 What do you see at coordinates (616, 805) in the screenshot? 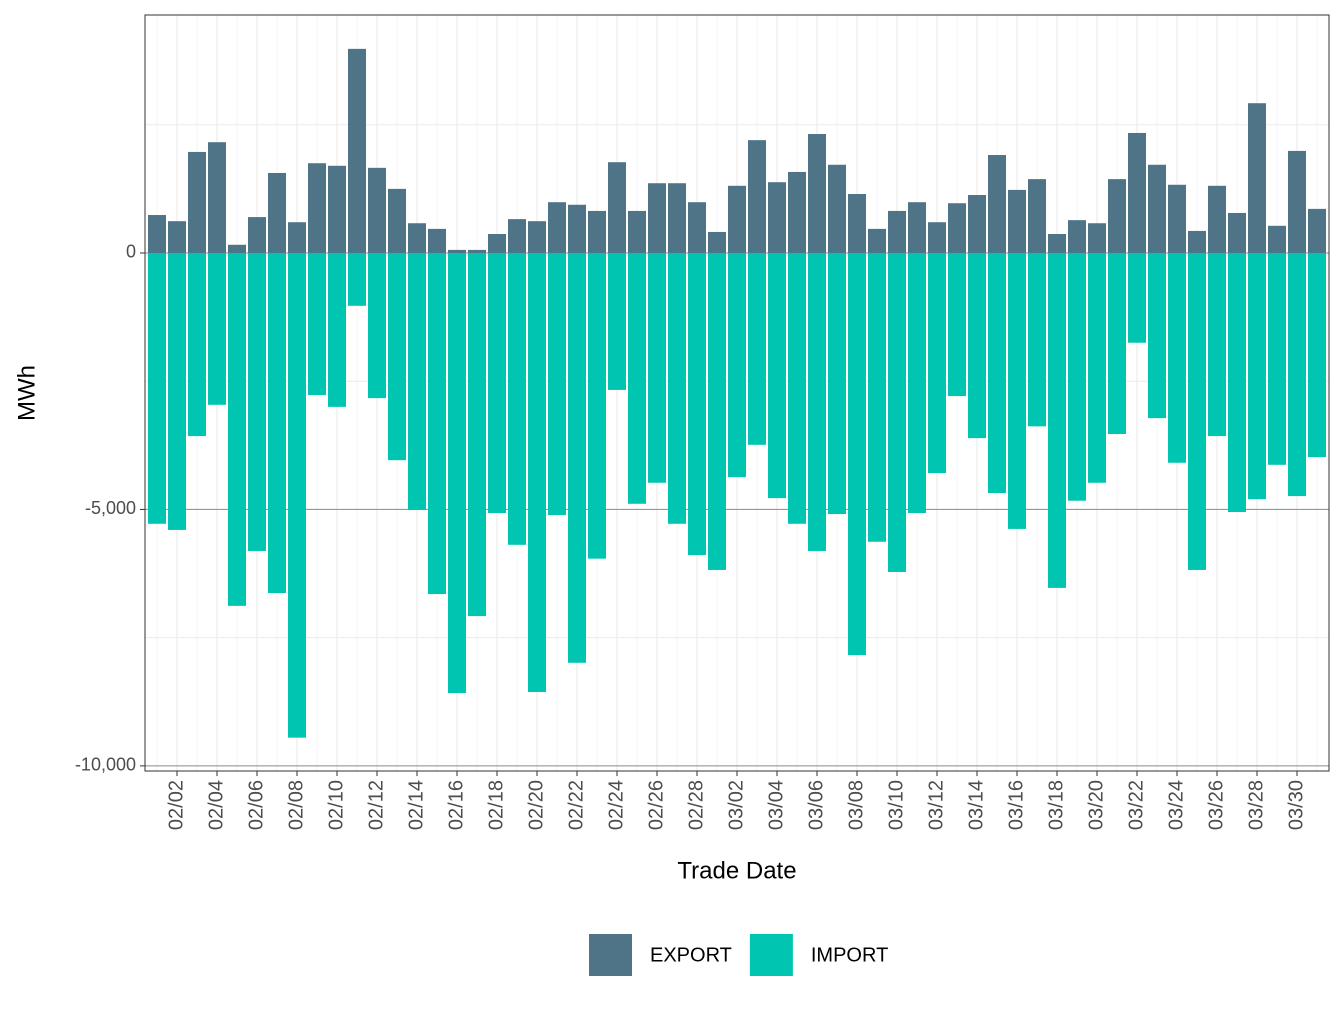
I see `x-tick-label: 02/24` at bounding box center [616, 805].